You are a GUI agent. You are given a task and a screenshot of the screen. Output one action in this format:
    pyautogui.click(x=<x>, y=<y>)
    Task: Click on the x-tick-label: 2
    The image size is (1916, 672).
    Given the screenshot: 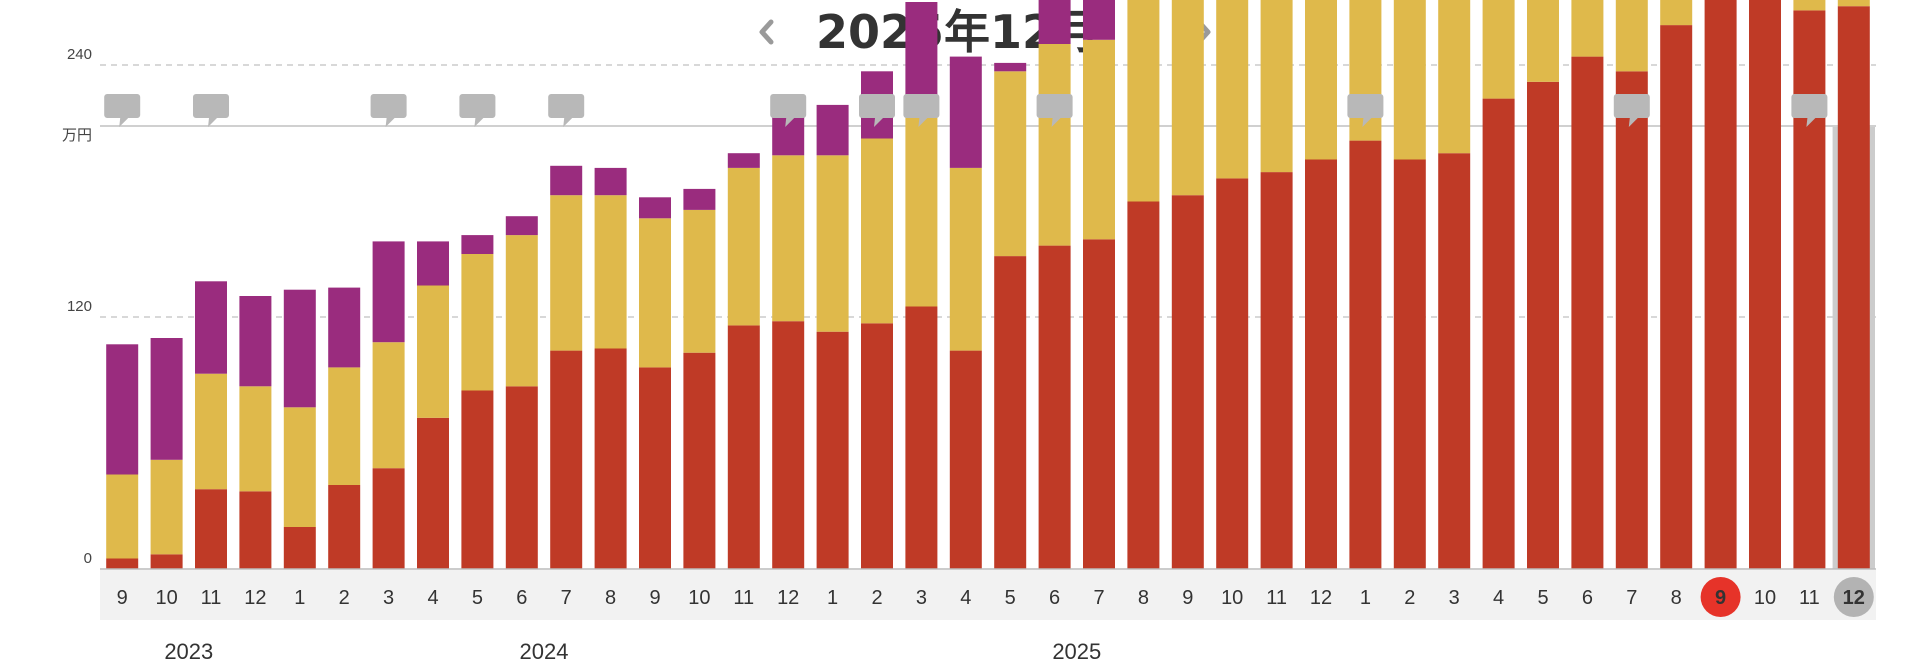 What is the action you would take?
    pyautogui.click(x=344, y=598)
    